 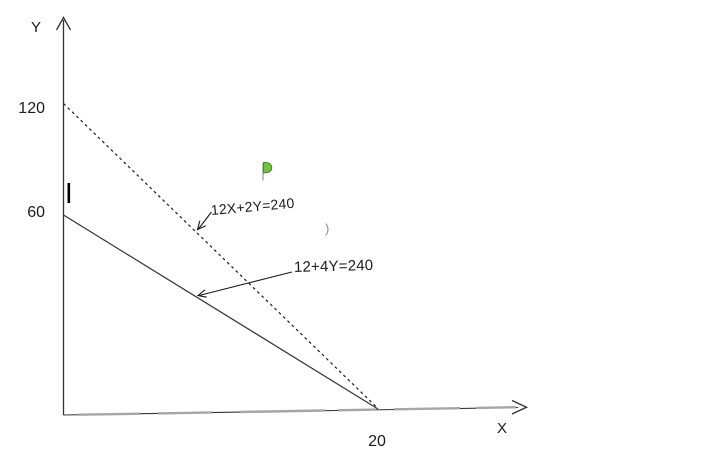 What do you see at coordinates (31, 108) in the screenshot?
I see `y-tick-120: 120` at bounding box center [31, 108].